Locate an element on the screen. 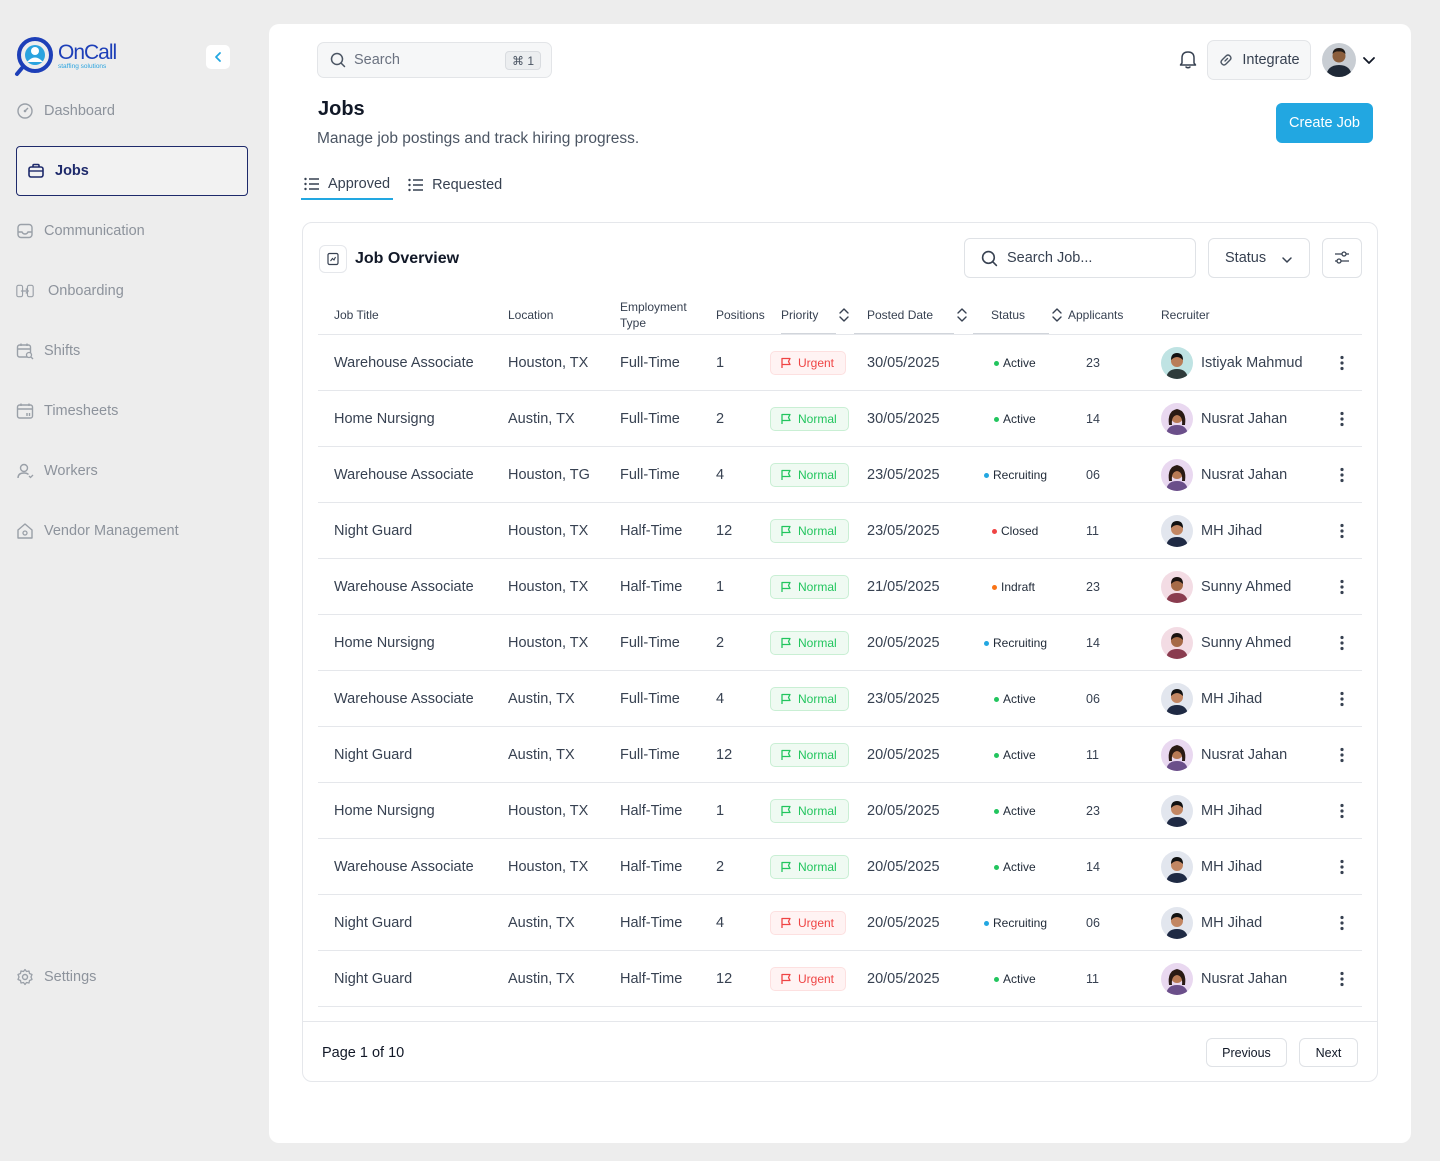  positions-cell: 4 is located at coordinates (720, 923).